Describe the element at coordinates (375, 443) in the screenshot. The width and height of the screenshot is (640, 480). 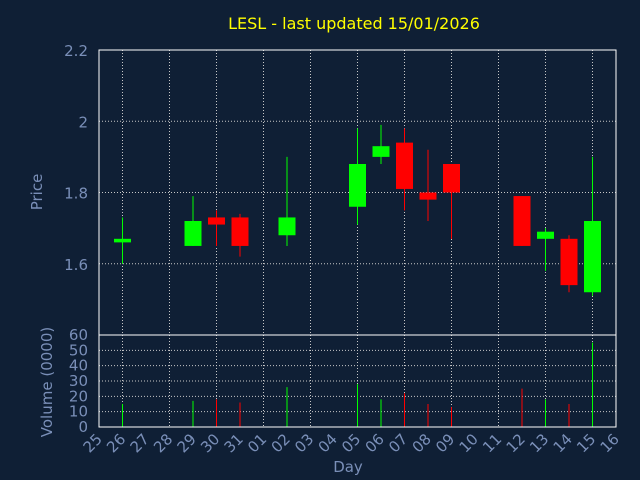
I see `x-tick-label: 06` at that location.